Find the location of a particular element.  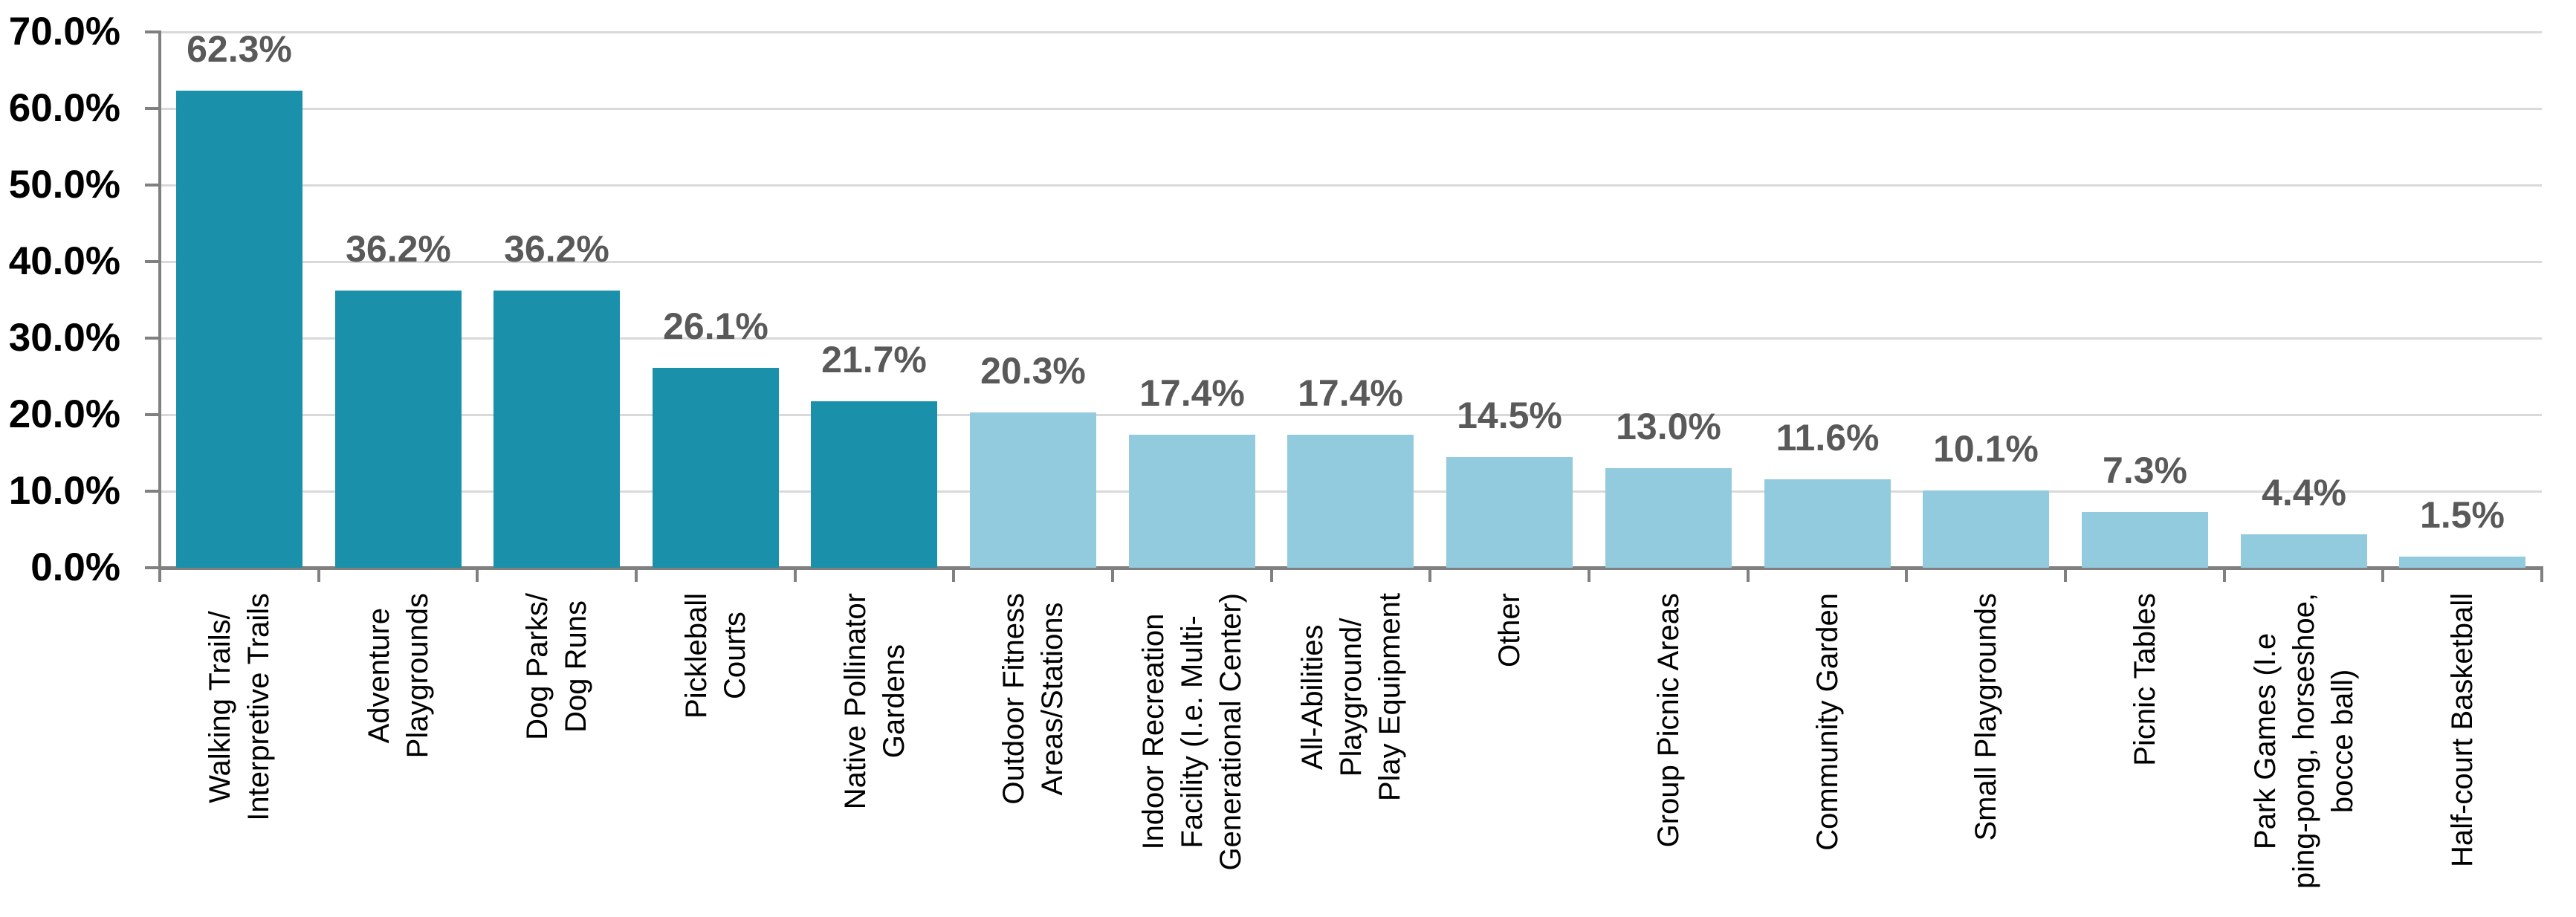

y-axis-tick-label: 40.0% is located at coordinates (64, 261).